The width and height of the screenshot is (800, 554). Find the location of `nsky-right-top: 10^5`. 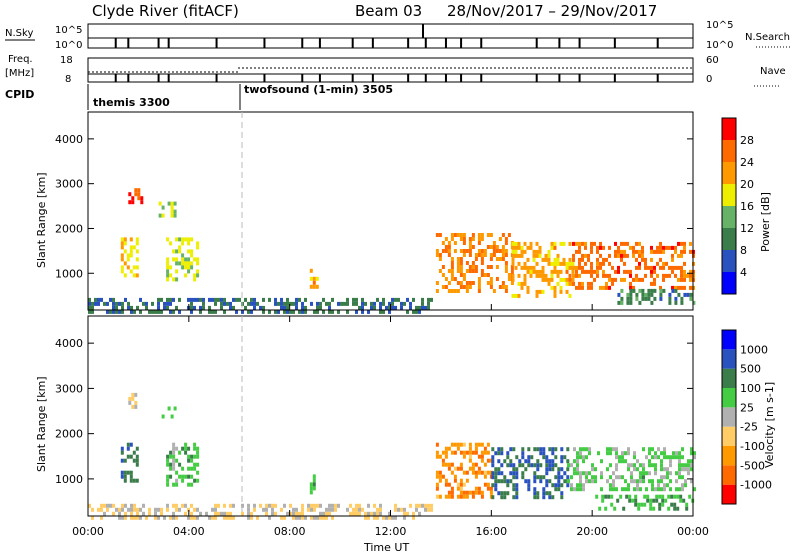

nsky-right-top: 10^5 is located at coordinates (719, 25).